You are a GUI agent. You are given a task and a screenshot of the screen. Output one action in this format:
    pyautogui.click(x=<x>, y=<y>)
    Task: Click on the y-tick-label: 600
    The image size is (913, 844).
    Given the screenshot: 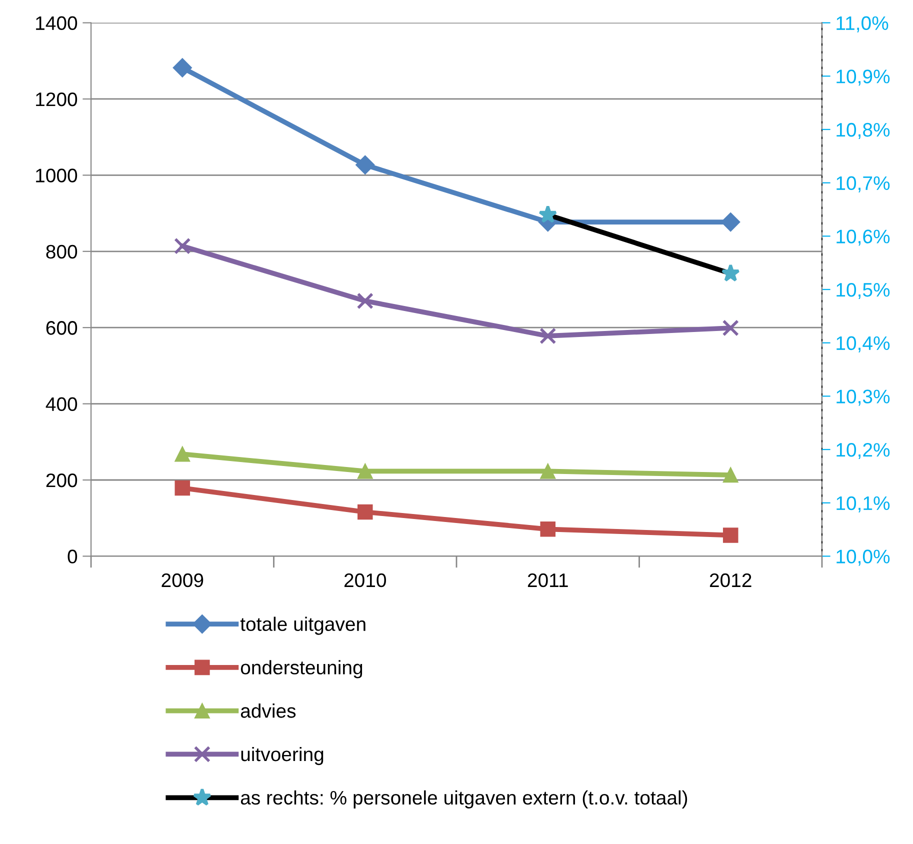 What is the action you would take?
    pyautogui.click(x=62, y=328)
    